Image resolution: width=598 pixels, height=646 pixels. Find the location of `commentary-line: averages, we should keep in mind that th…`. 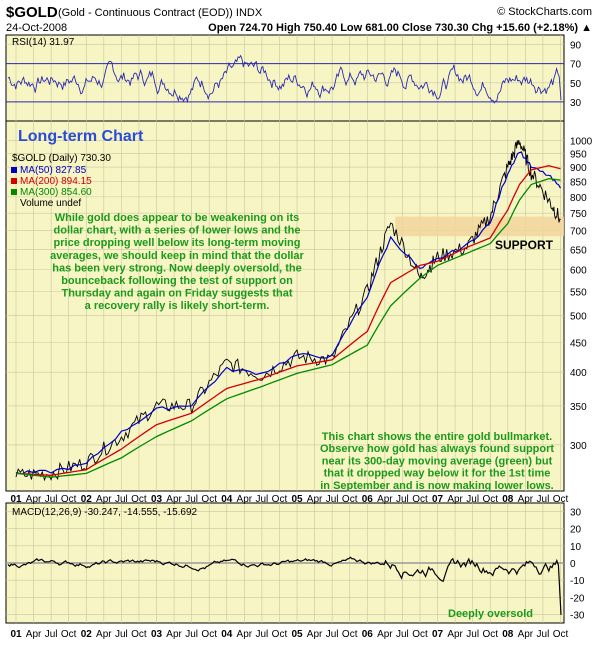

commentary-line: averages, we should keep in mind that th… is located at coordinates (177, 256).